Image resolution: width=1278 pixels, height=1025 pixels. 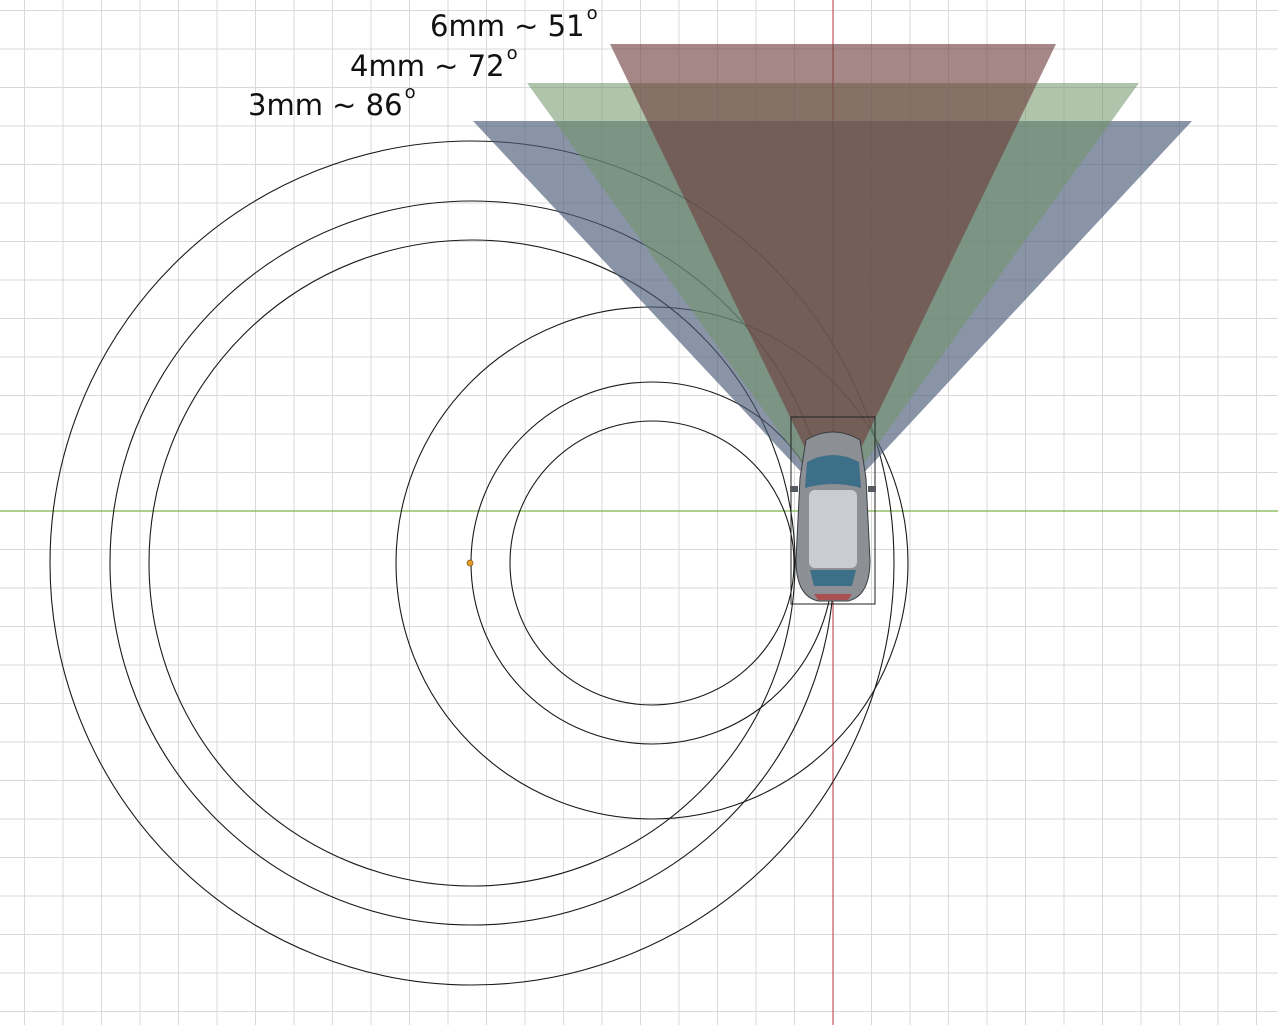 I want to click on label-6mm-text: 6mm ~ 51, so click(x=507, y=26).